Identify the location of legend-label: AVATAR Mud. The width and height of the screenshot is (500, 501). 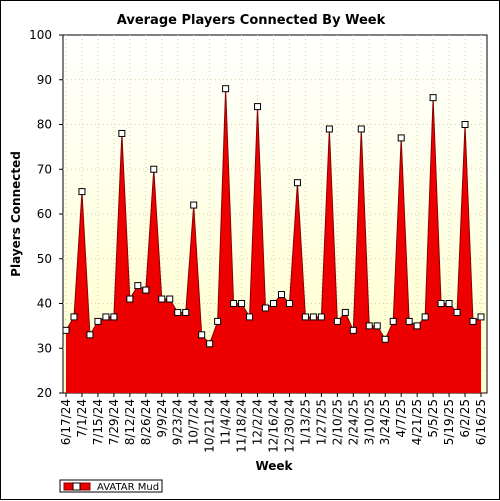
(128, 487).